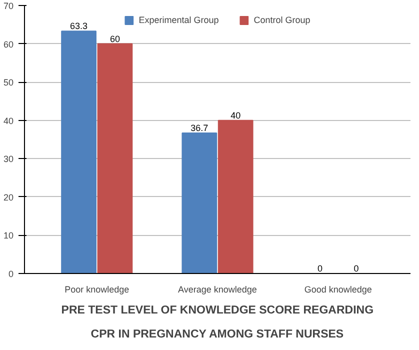  Describe the element at coordinates (178, 20) in the screenshot. I see `legend-label: Experimental Group` at that location.